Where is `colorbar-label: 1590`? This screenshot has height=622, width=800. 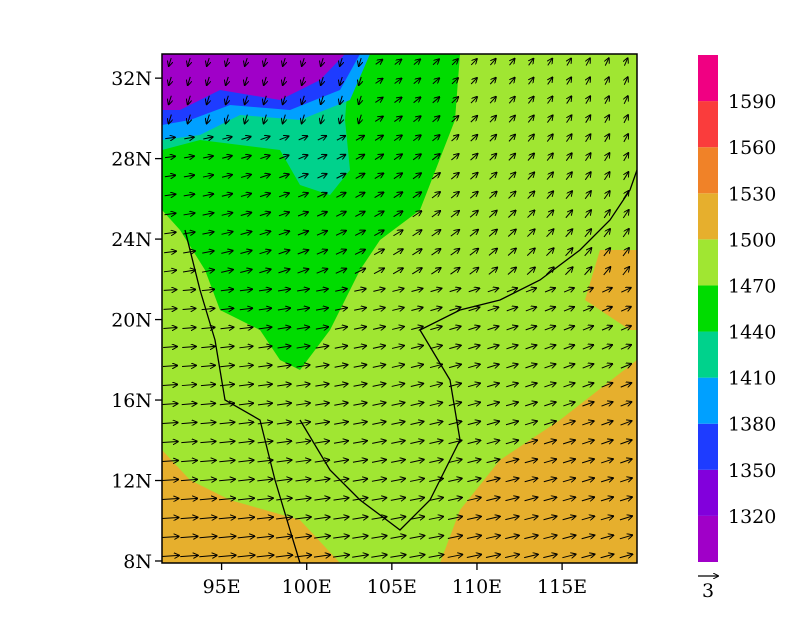
colorbar-label: 1590 is located at coordinates (752, 102).